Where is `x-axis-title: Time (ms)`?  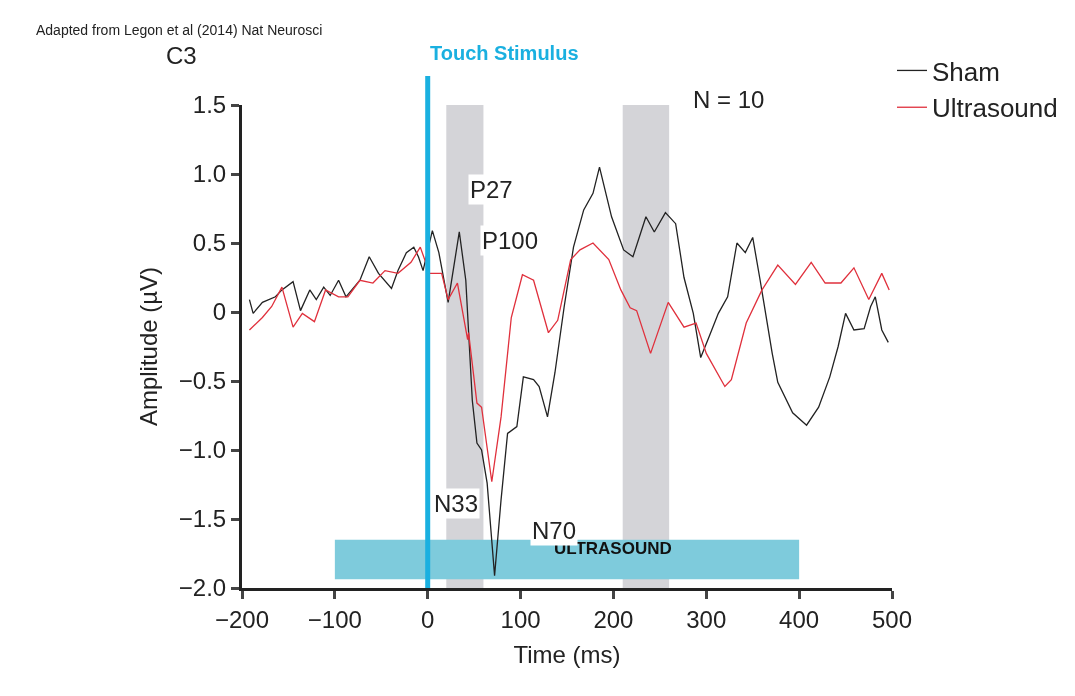 x-axis-title: Time (ms) is located at coordinates (567, 655).